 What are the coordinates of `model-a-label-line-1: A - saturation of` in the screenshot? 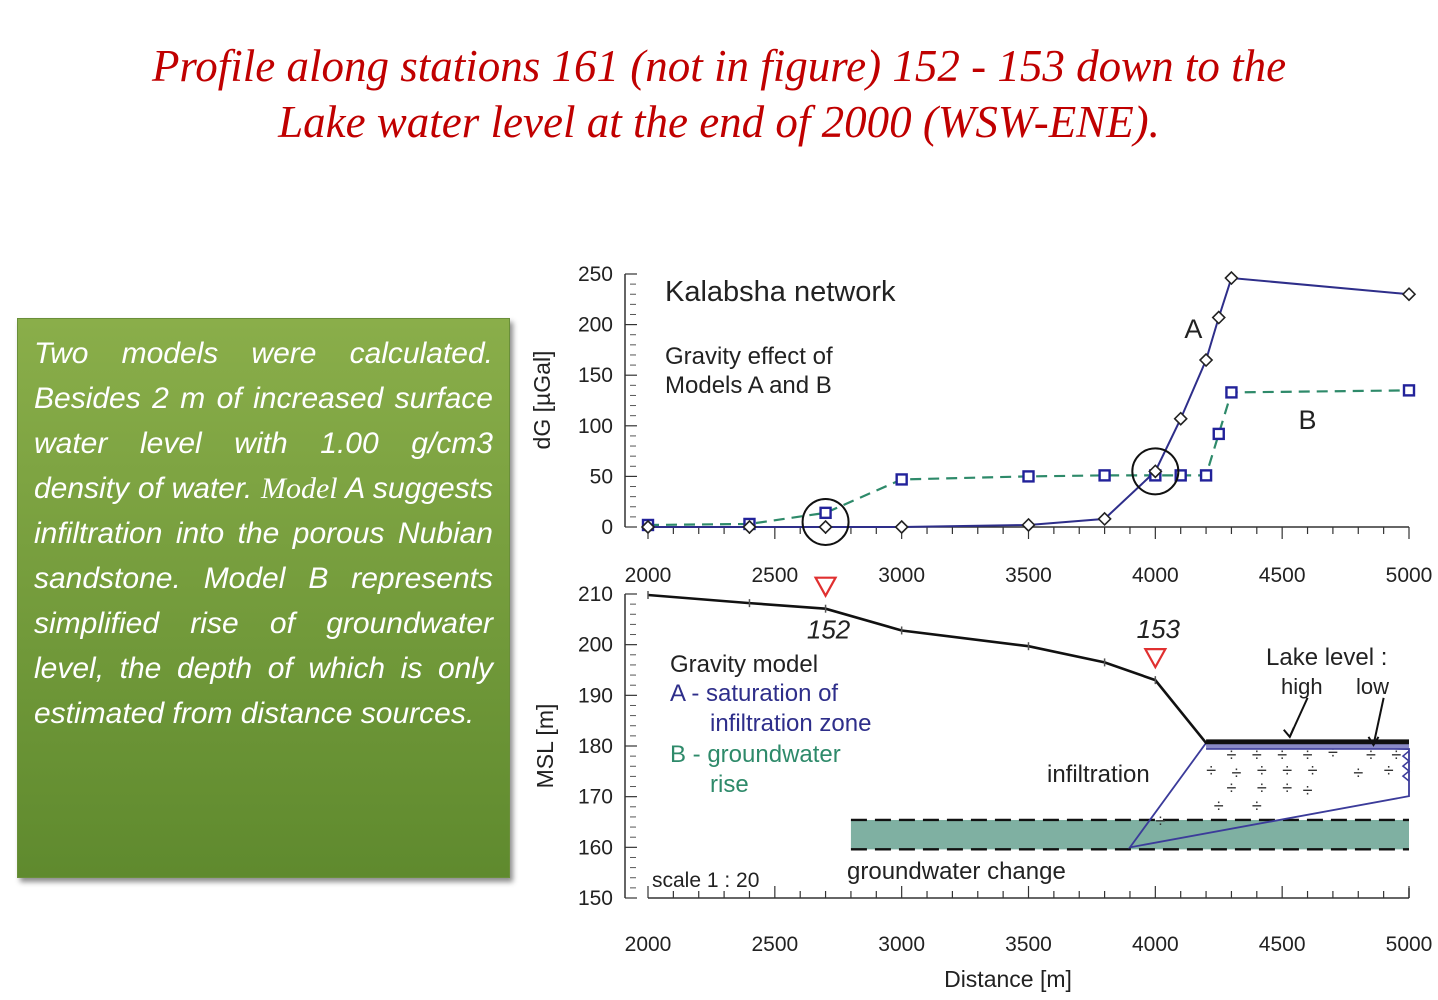 It's located at (754, 693).